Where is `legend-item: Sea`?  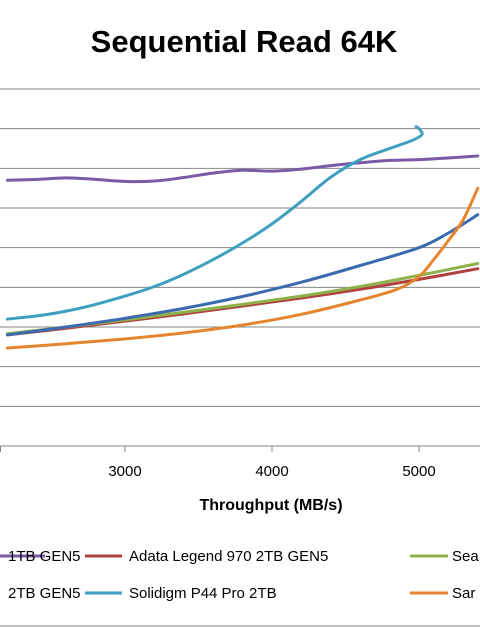
legend-item: Sea is located at coordinates (444, 556).